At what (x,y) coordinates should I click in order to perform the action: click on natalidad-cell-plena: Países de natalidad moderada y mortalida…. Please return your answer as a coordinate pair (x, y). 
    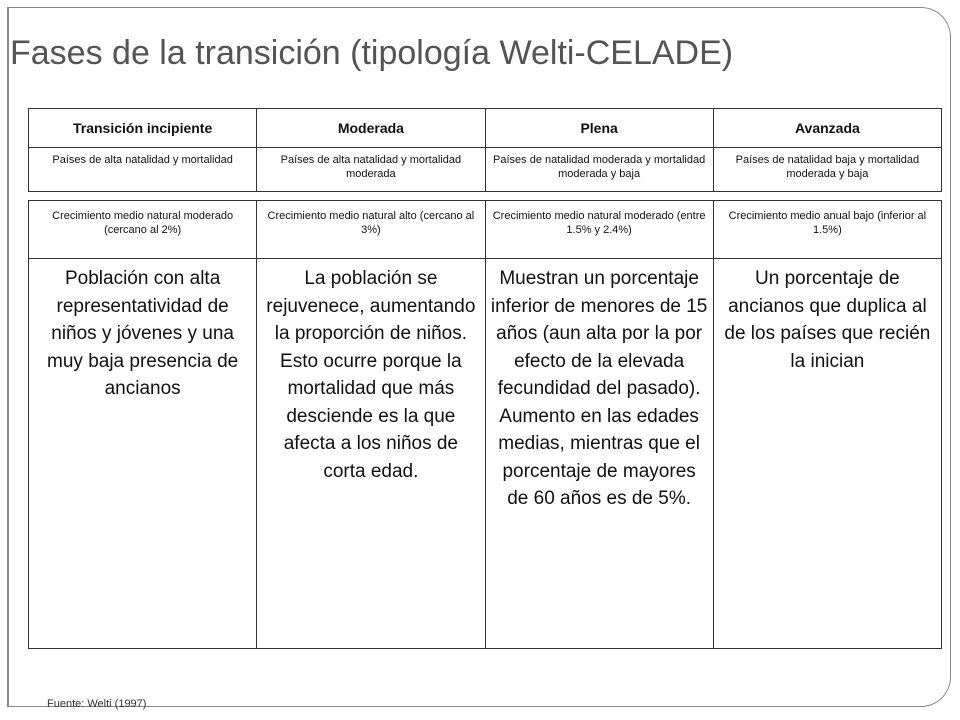
    Looking at the image, I should click on (599, 169).